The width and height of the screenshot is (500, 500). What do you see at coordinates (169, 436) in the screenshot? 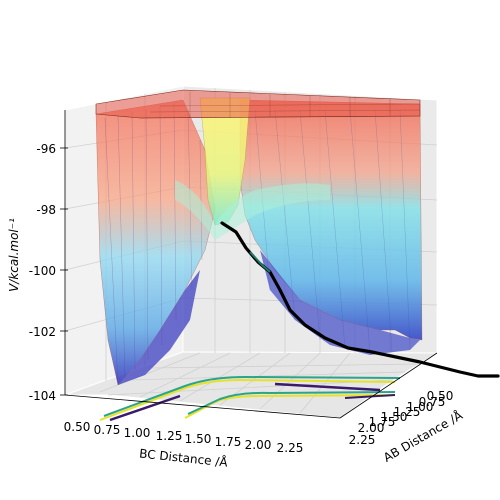
I see `x-tick-label: 1.25` at bounding box center [169, 436].